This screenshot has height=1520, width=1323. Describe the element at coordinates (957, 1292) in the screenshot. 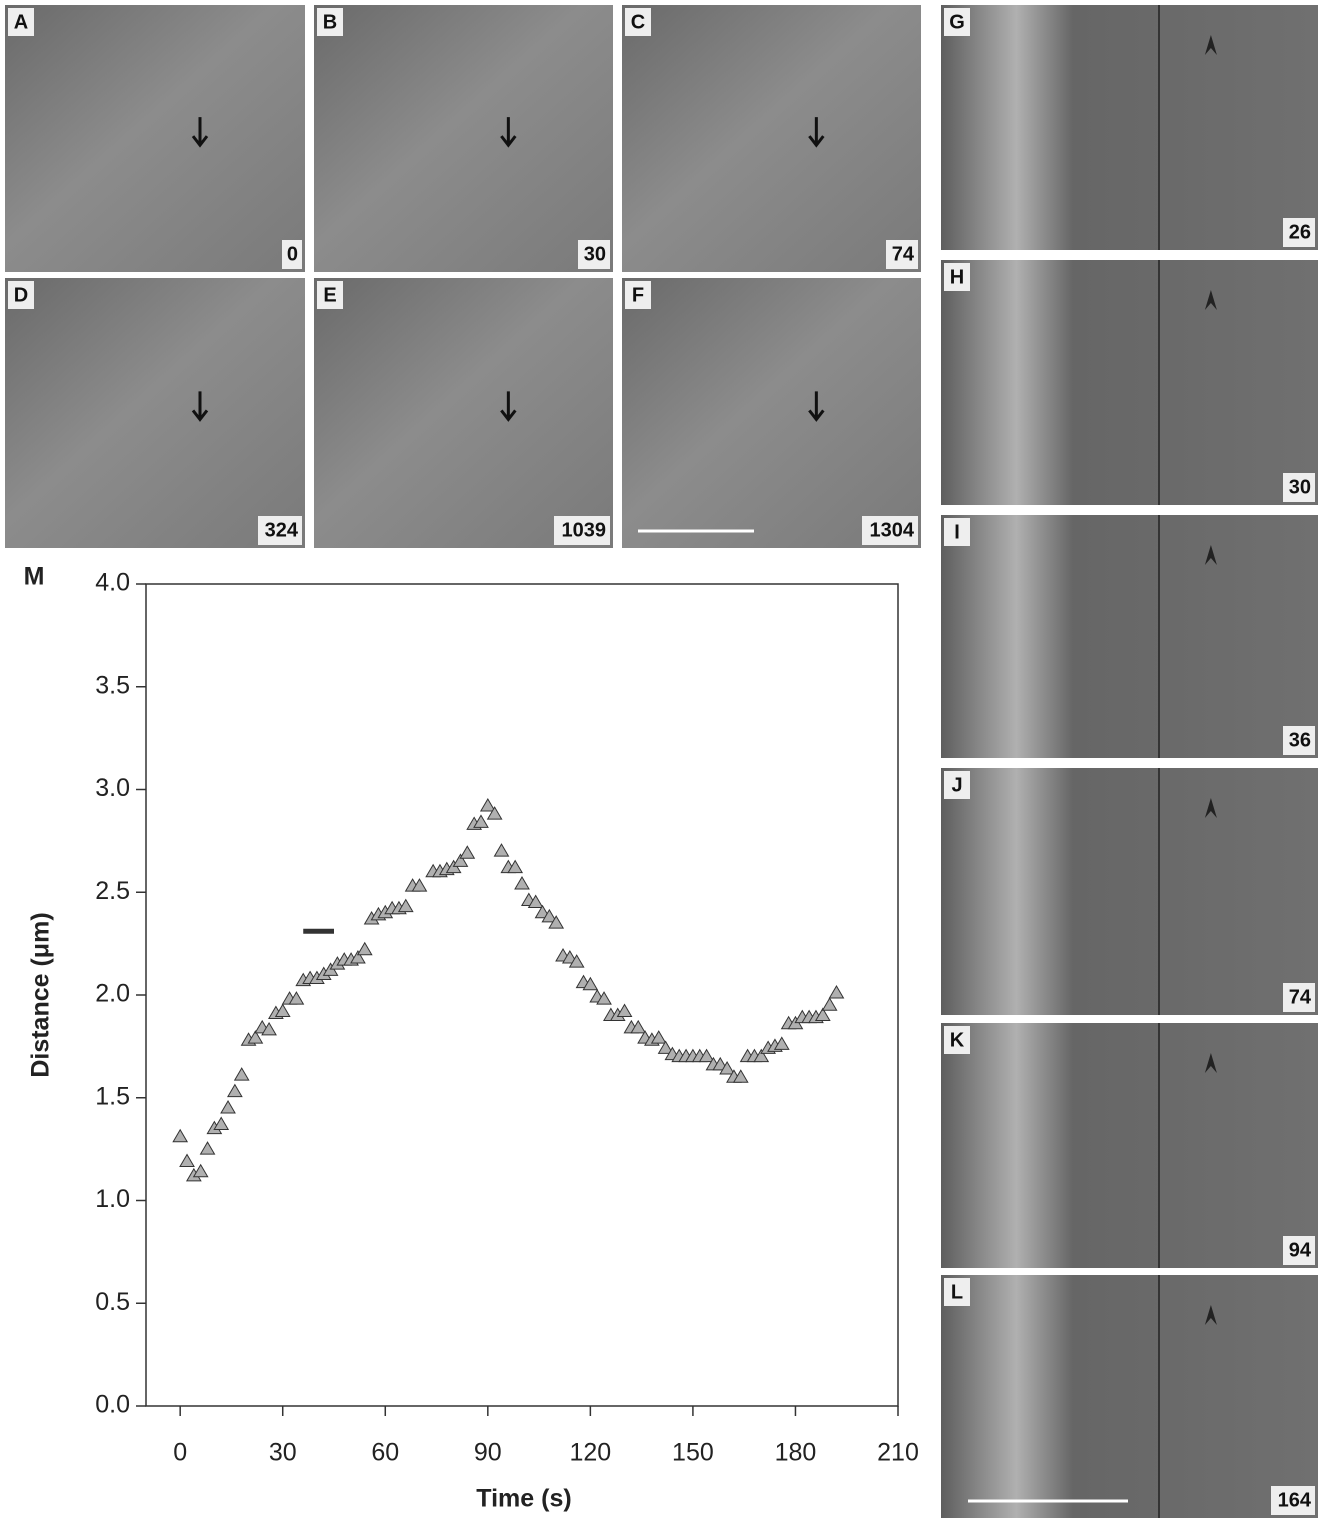

I see `panel-label: L` at that location.